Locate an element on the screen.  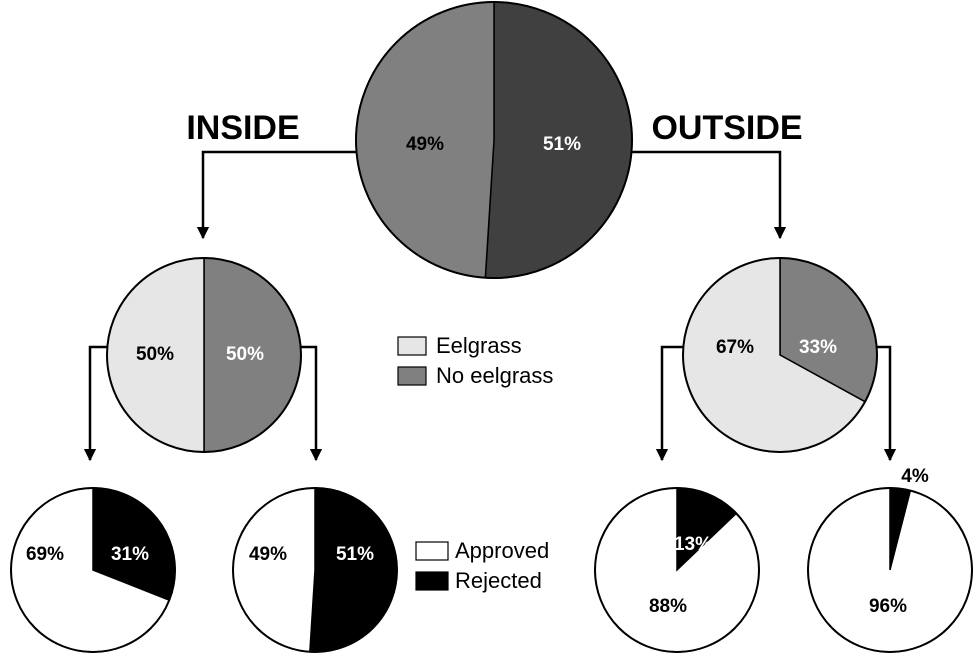
data-label: 96% is located at coordinates (888, 606).